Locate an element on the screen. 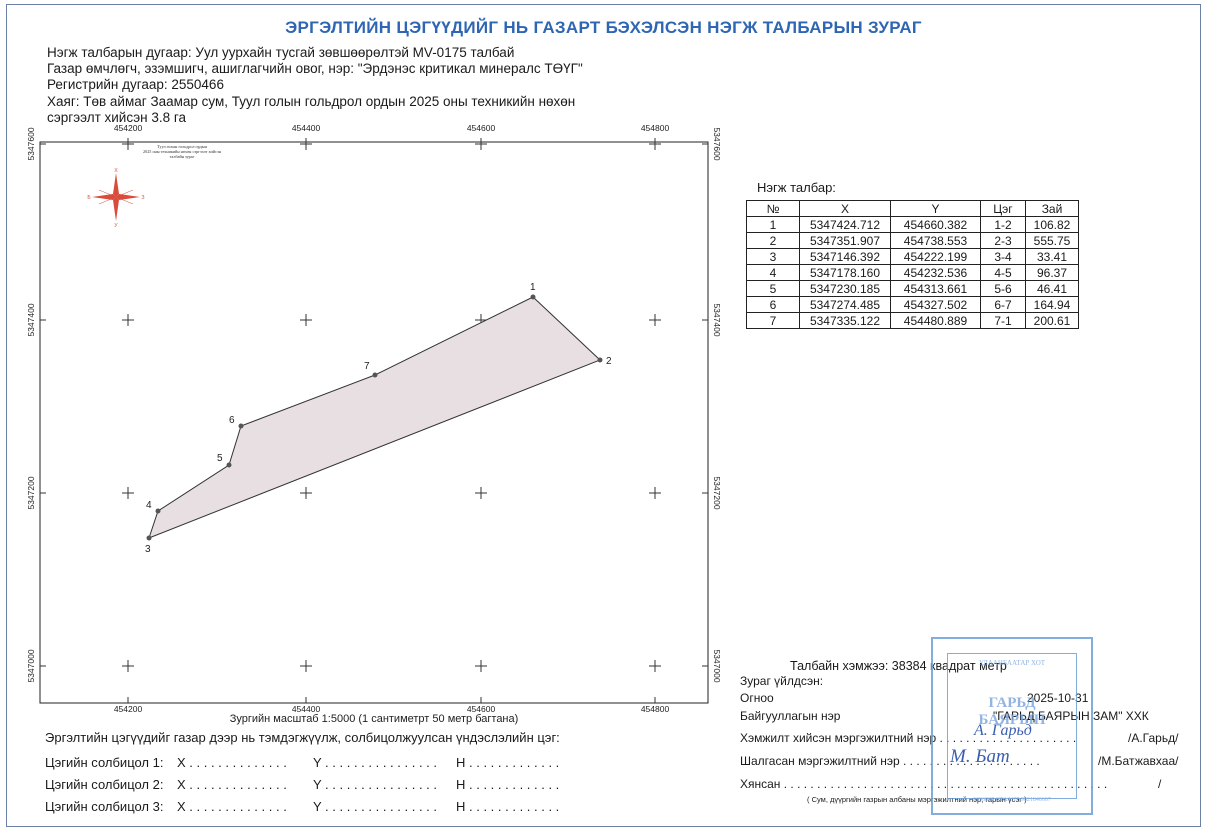 The height and width of the screenshot is (831, 1207). svg-text: З is located at coordinates (142, 198).